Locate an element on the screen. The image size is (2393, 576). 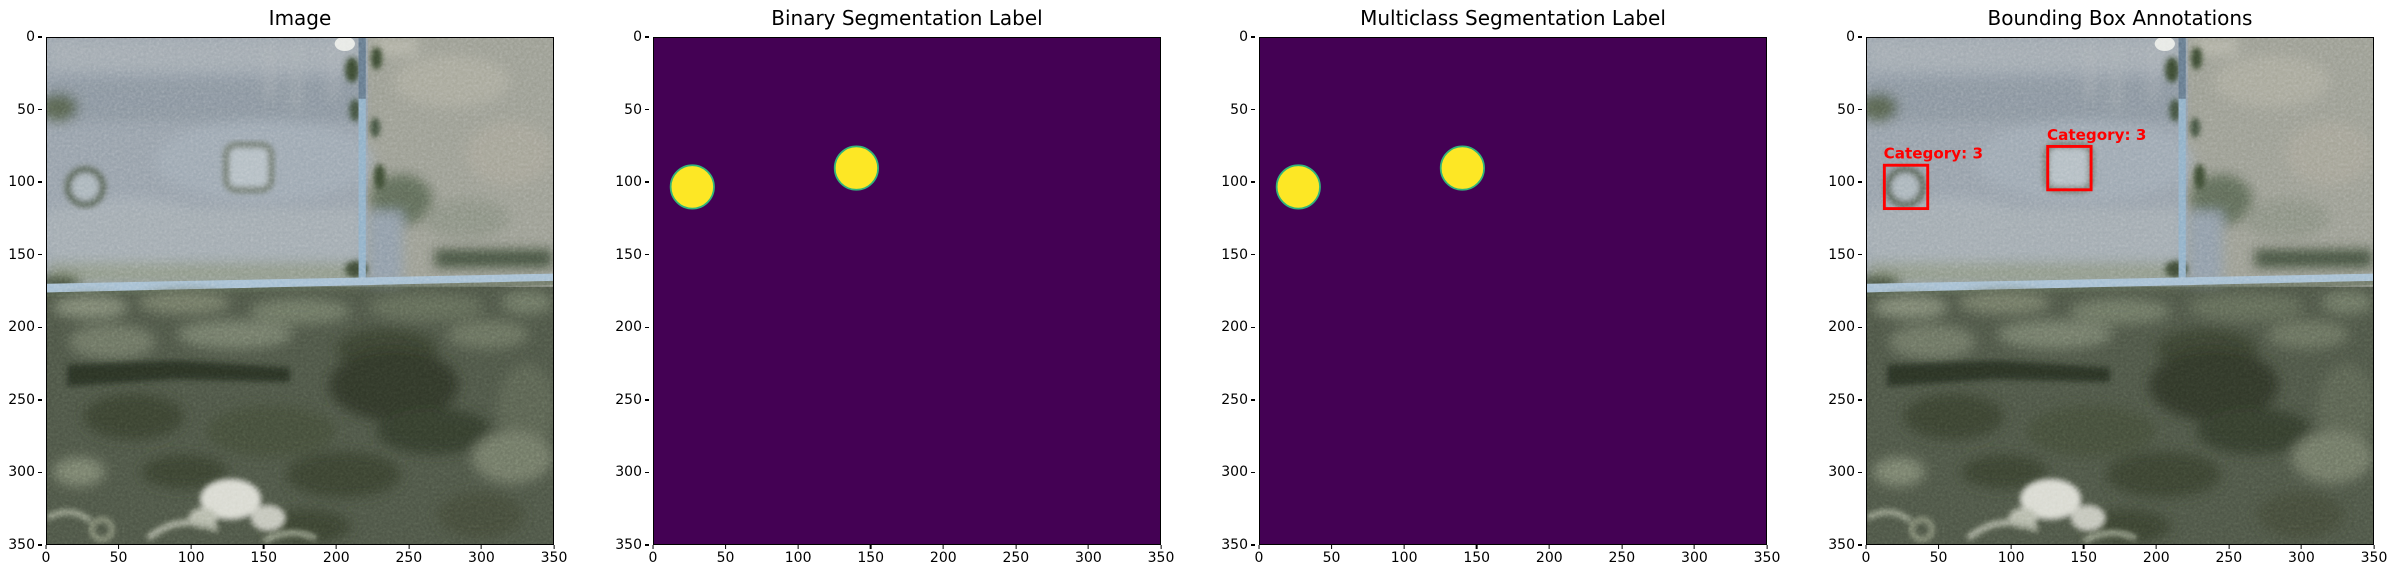
x-tick-label: 200 is located at coordinates (2156, 558).